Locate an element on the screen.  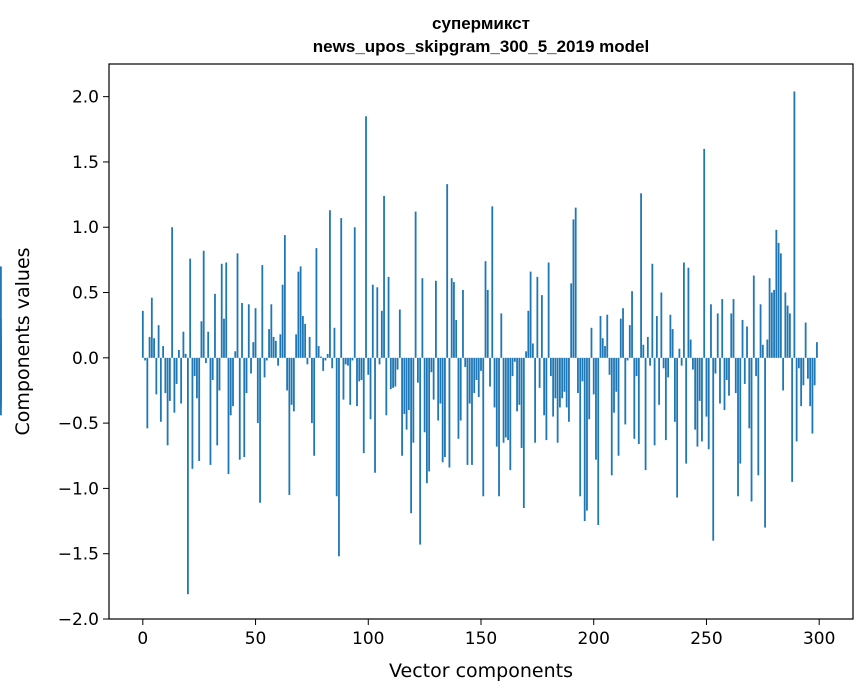
x-tick-label: 0 is located at coordinates (142, 639).